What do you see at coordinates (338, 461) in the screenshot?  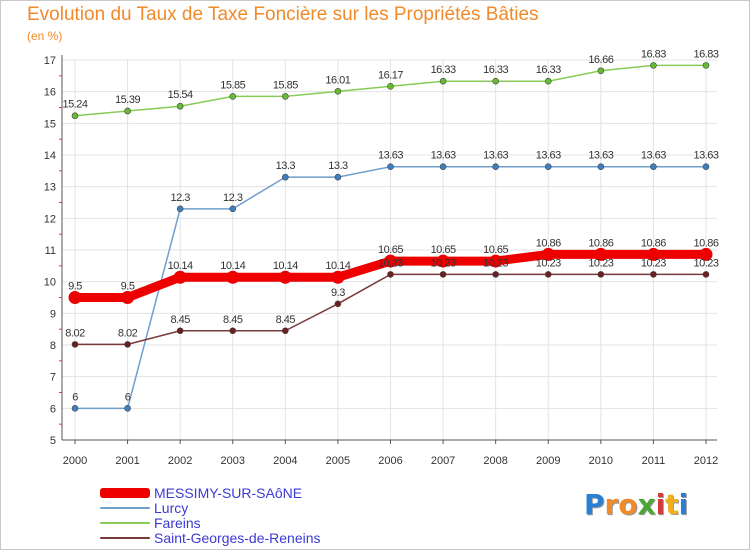 I see `x-tick-label: 2005` at bounding box center [338, 461].